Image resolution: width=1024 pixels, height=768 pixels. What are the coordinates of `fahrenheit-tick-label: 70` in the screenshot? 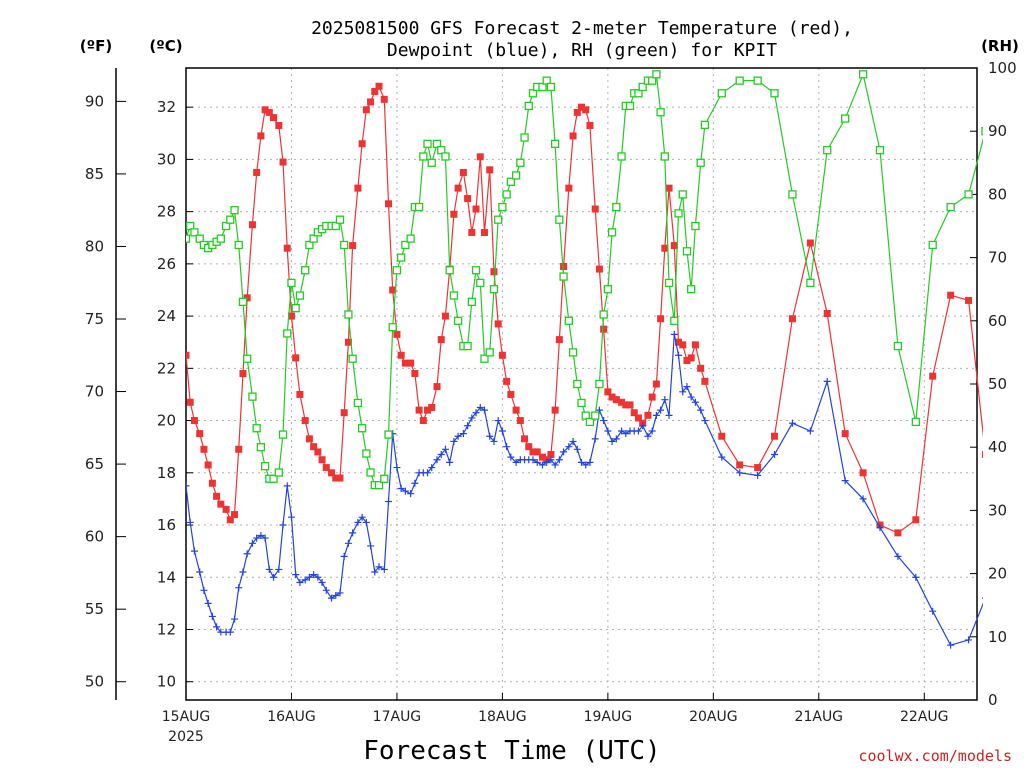 It's located at (94, 392).